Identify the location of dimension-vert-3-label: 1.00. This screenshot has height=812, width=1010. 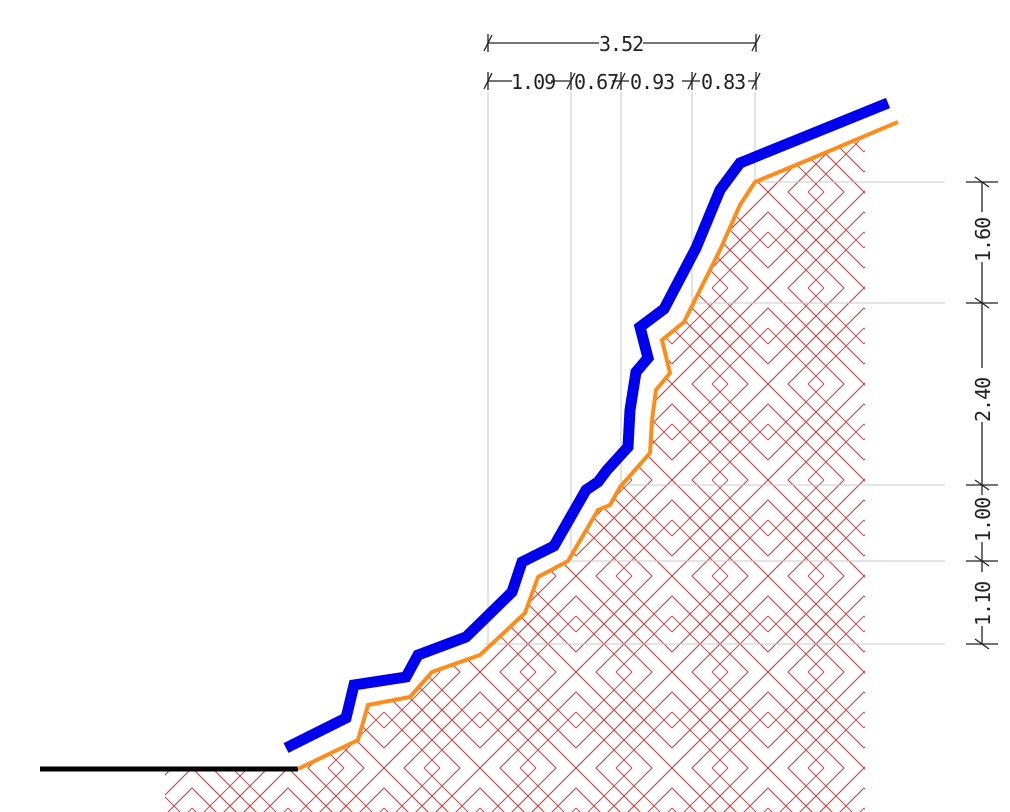
(983, 520).